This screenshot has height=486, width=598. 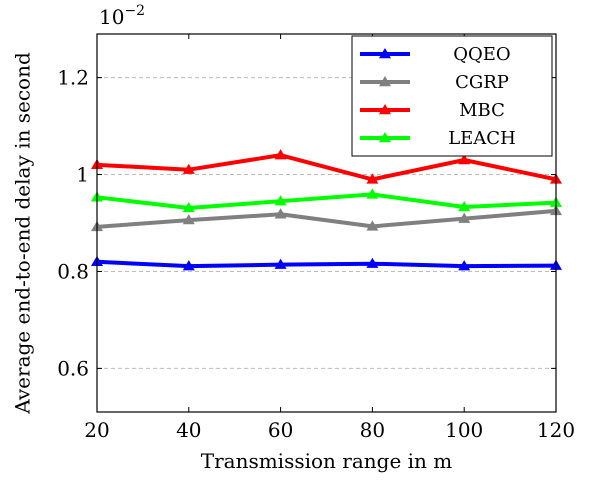 What do you see at coordinates (434, 82) in the screenshot?
I see `legend-entry: CGRP` at bounding box center [434, 82].